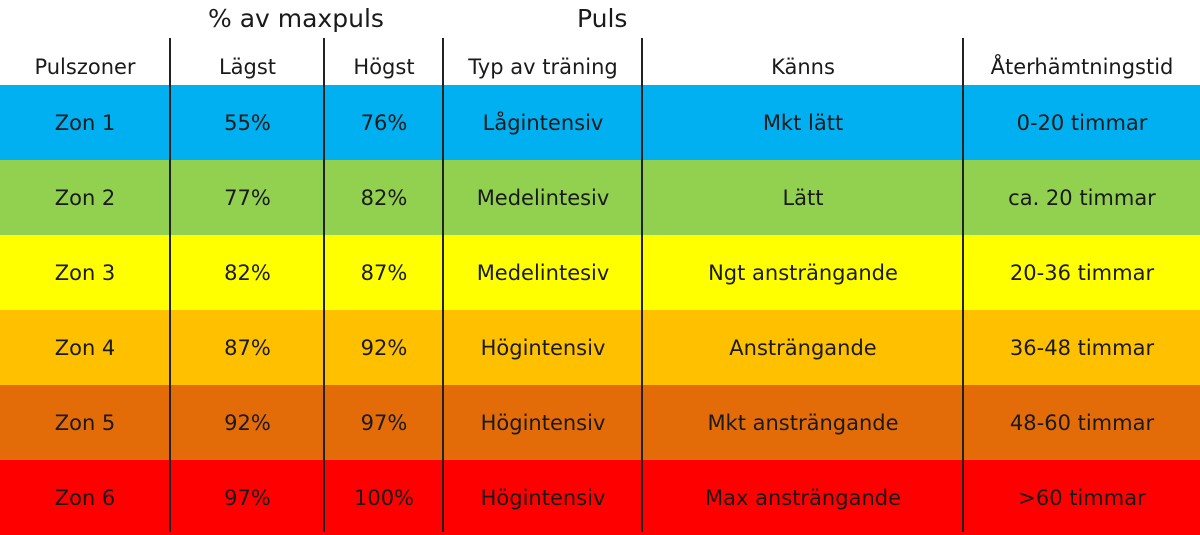 The image size is (1200, 535). Describe the element at coordinates (247, 67) in the screenshot. I see `header-lagst: Lägst` at that location.